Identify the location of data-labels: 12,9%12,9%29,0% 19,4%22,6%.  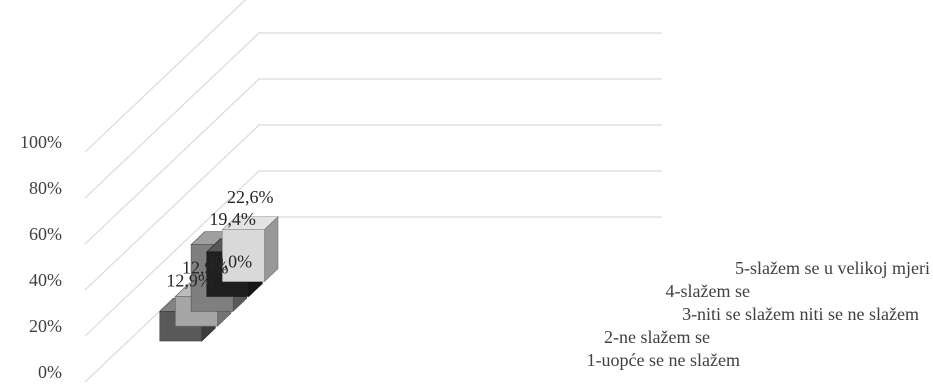
(219, 239).